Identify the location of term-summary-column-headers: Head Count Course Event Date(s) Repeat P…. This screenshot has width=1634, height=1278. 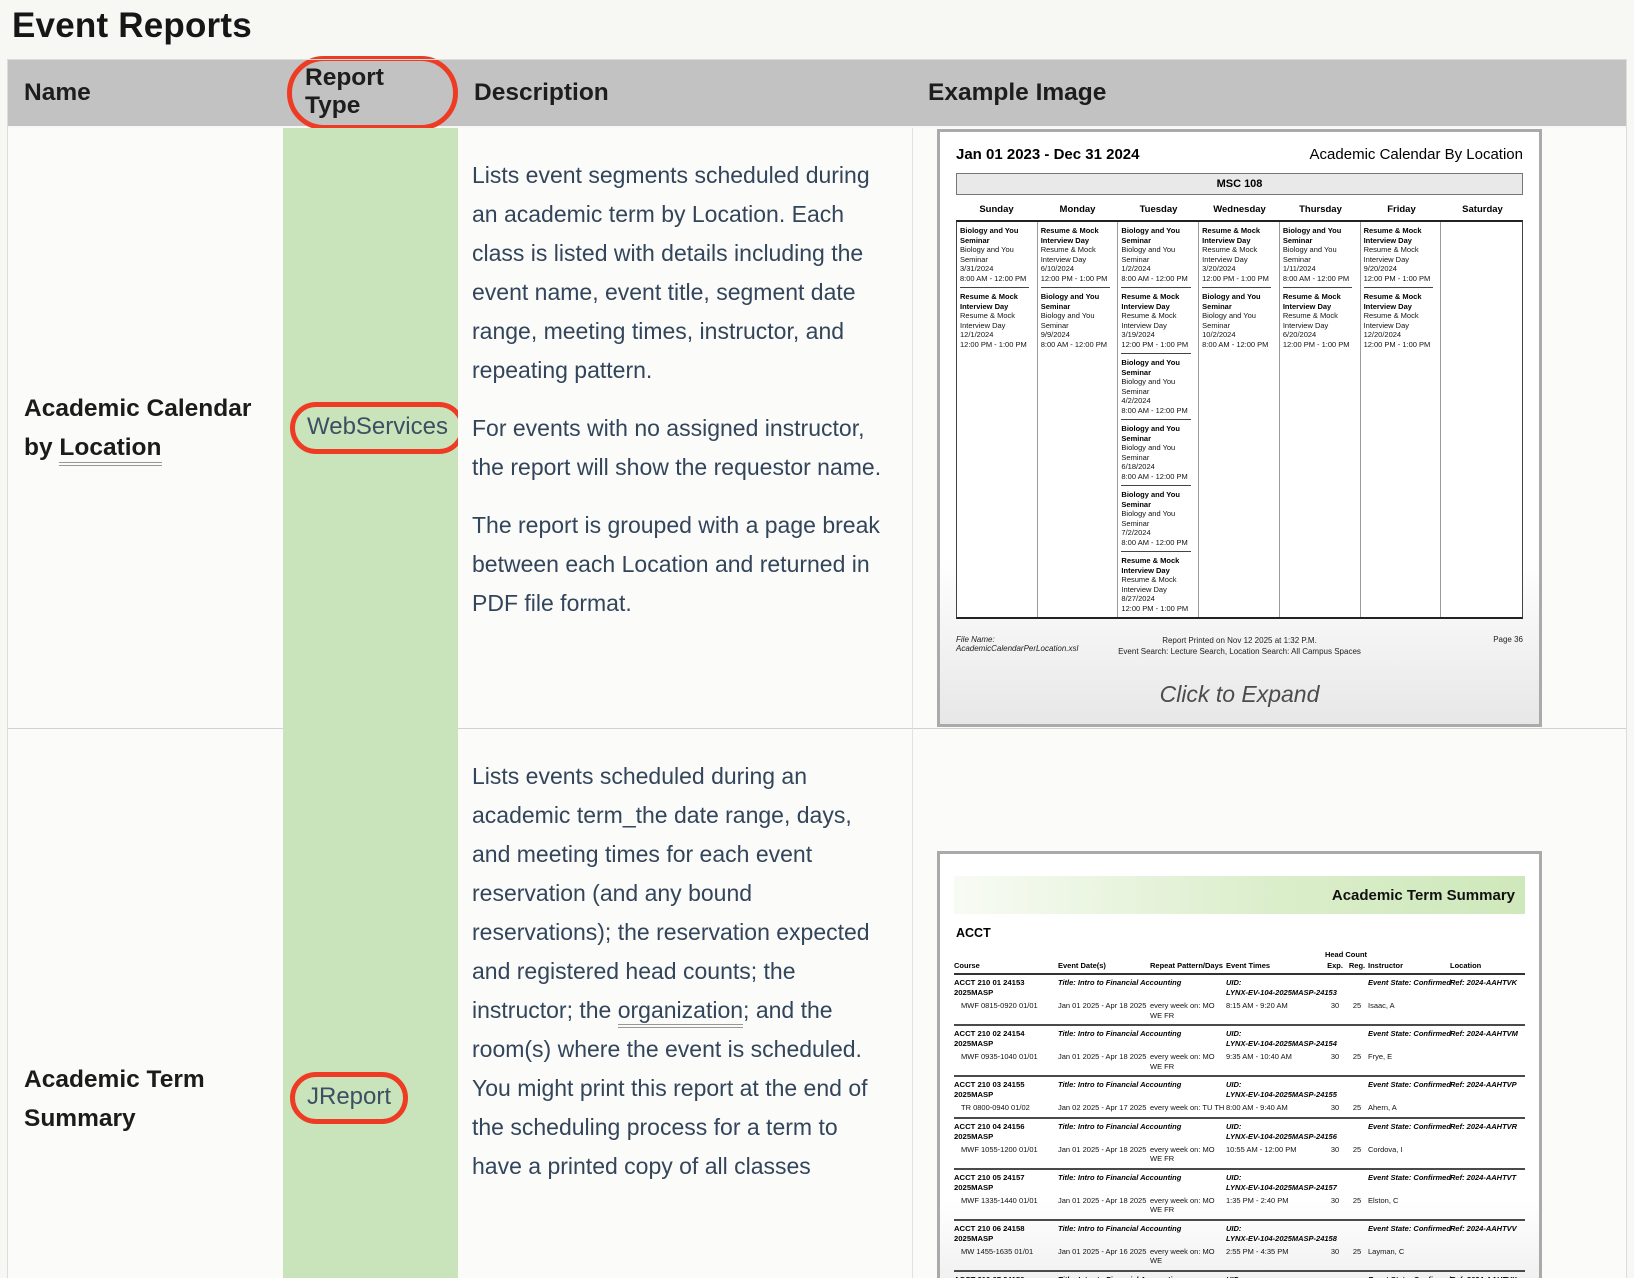
(1239, 962).